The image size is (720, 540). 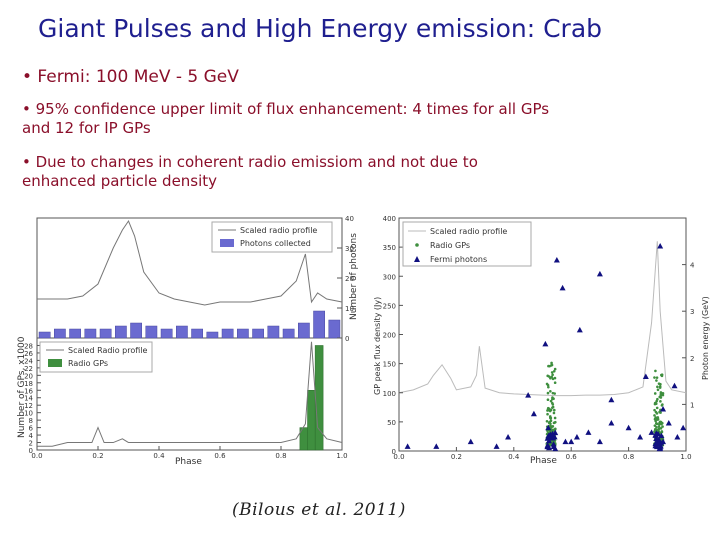 I want to click on legend-triangle-icon, so click(x=417, y=259).